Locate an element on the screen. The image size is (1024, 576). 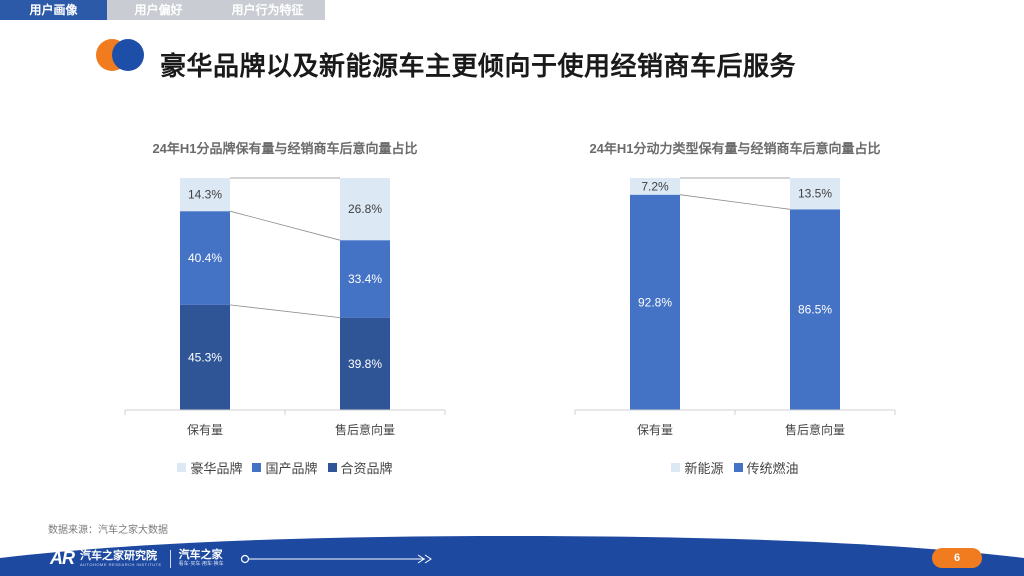
data-label: 14.3% is located at coordinates (205, 195).